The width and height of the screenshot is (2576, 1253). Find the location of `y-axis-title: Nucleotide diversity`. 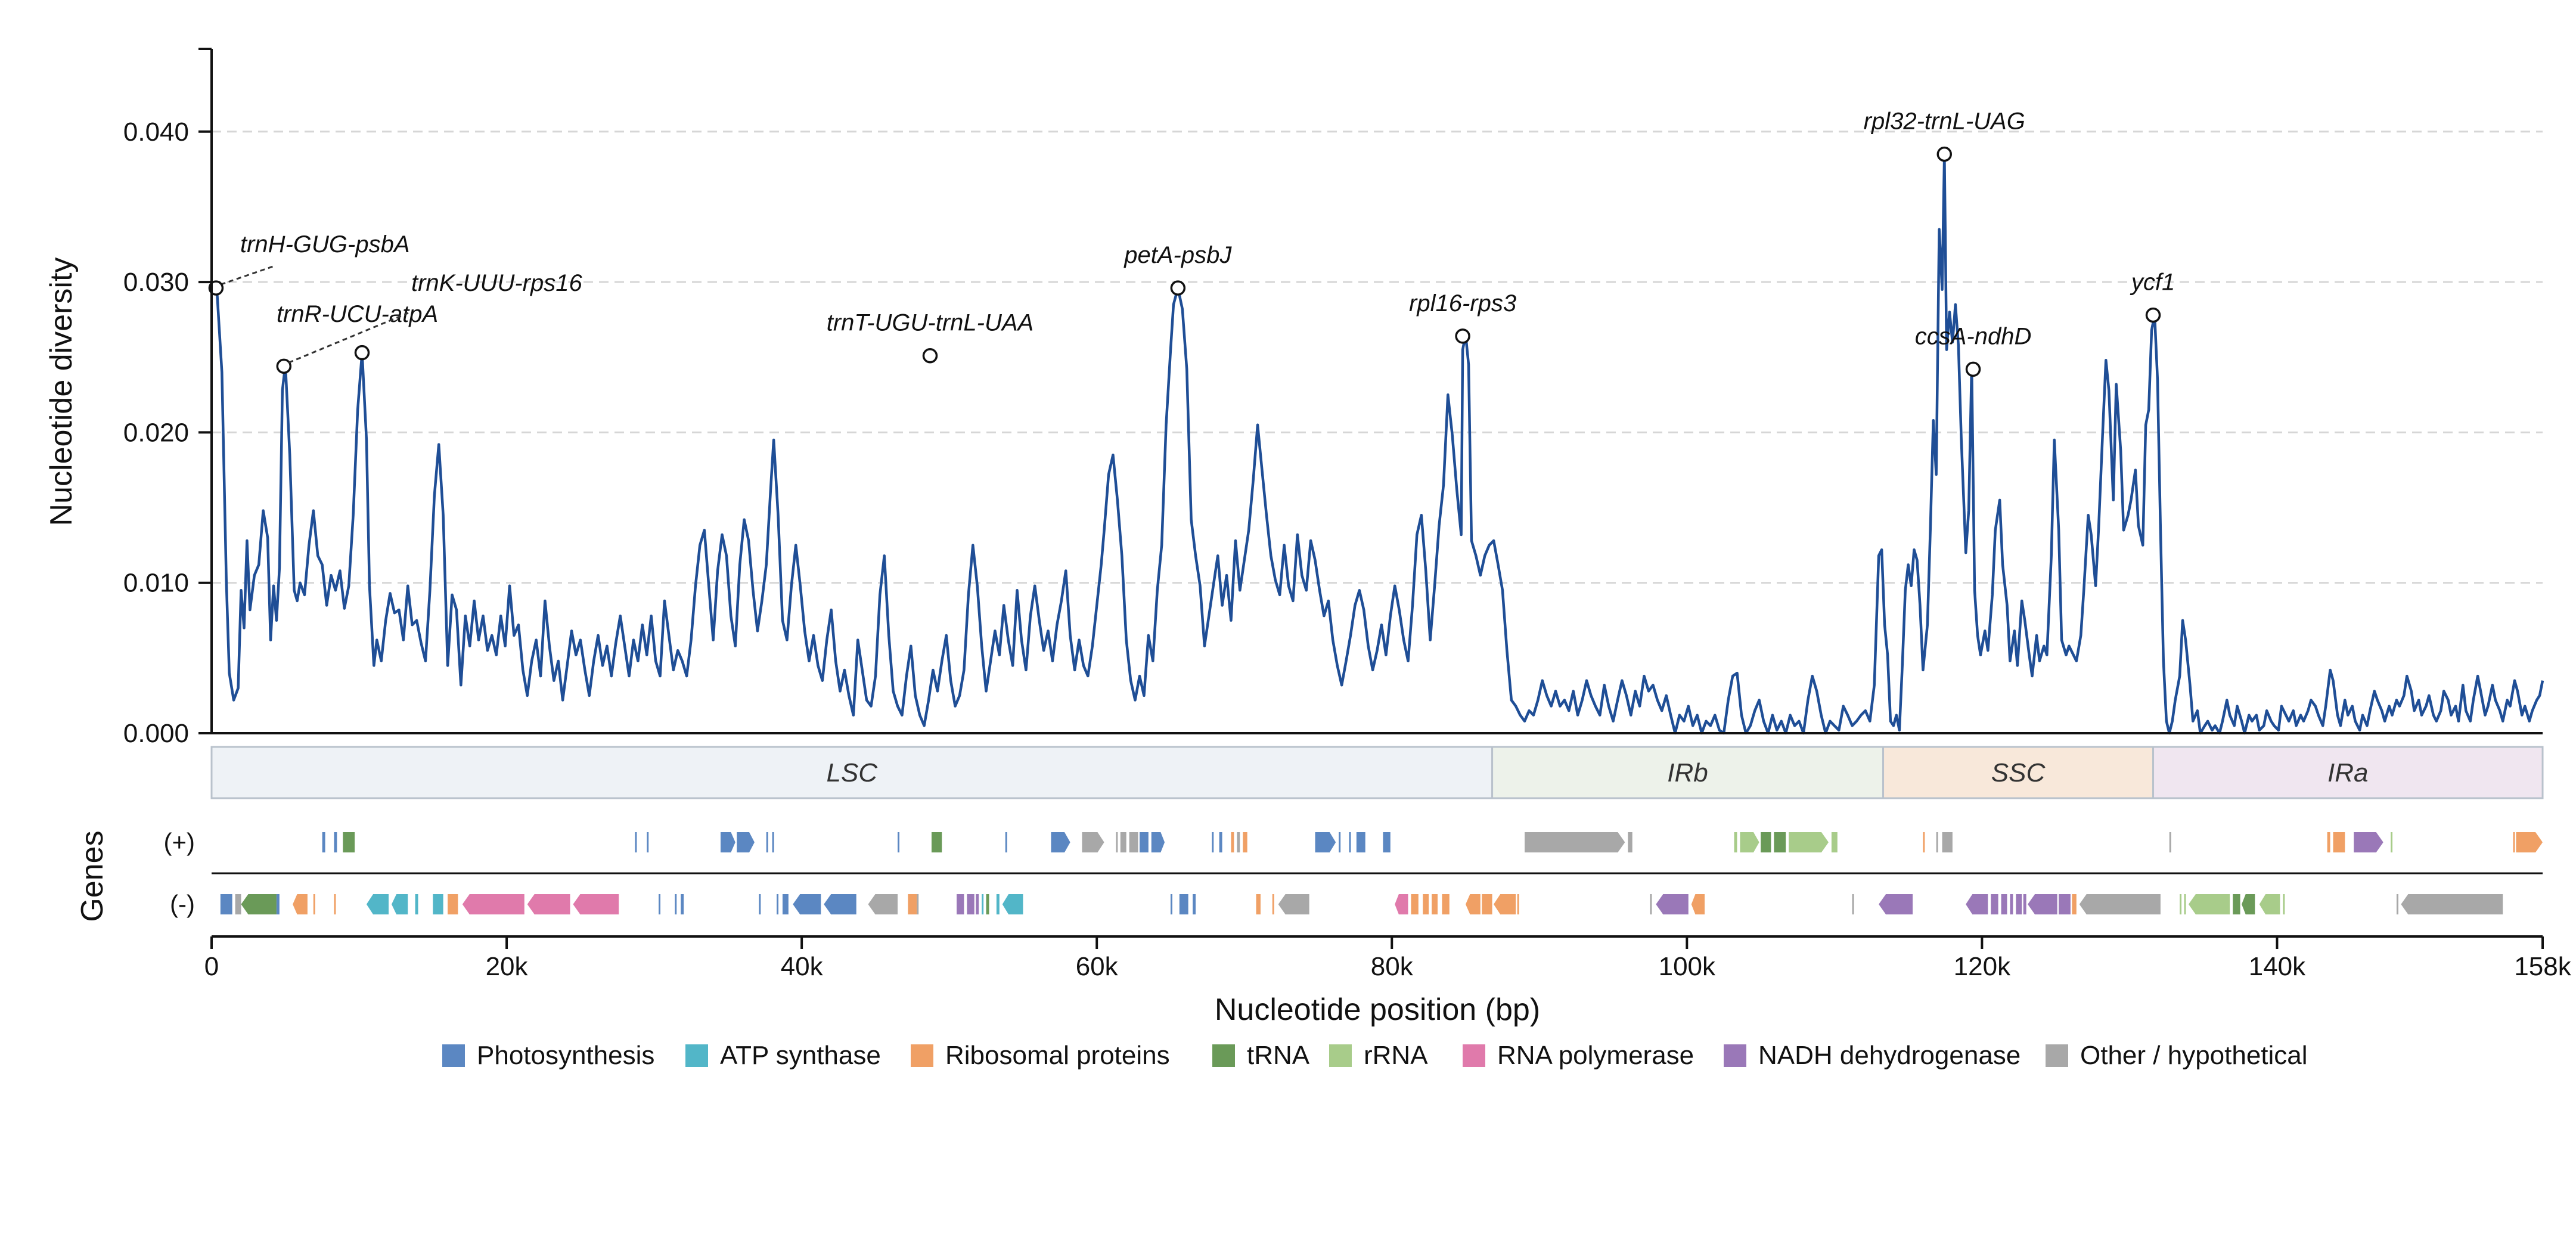

y-axis-title: Nucleotide diversity is located at coordinates (62, 392).